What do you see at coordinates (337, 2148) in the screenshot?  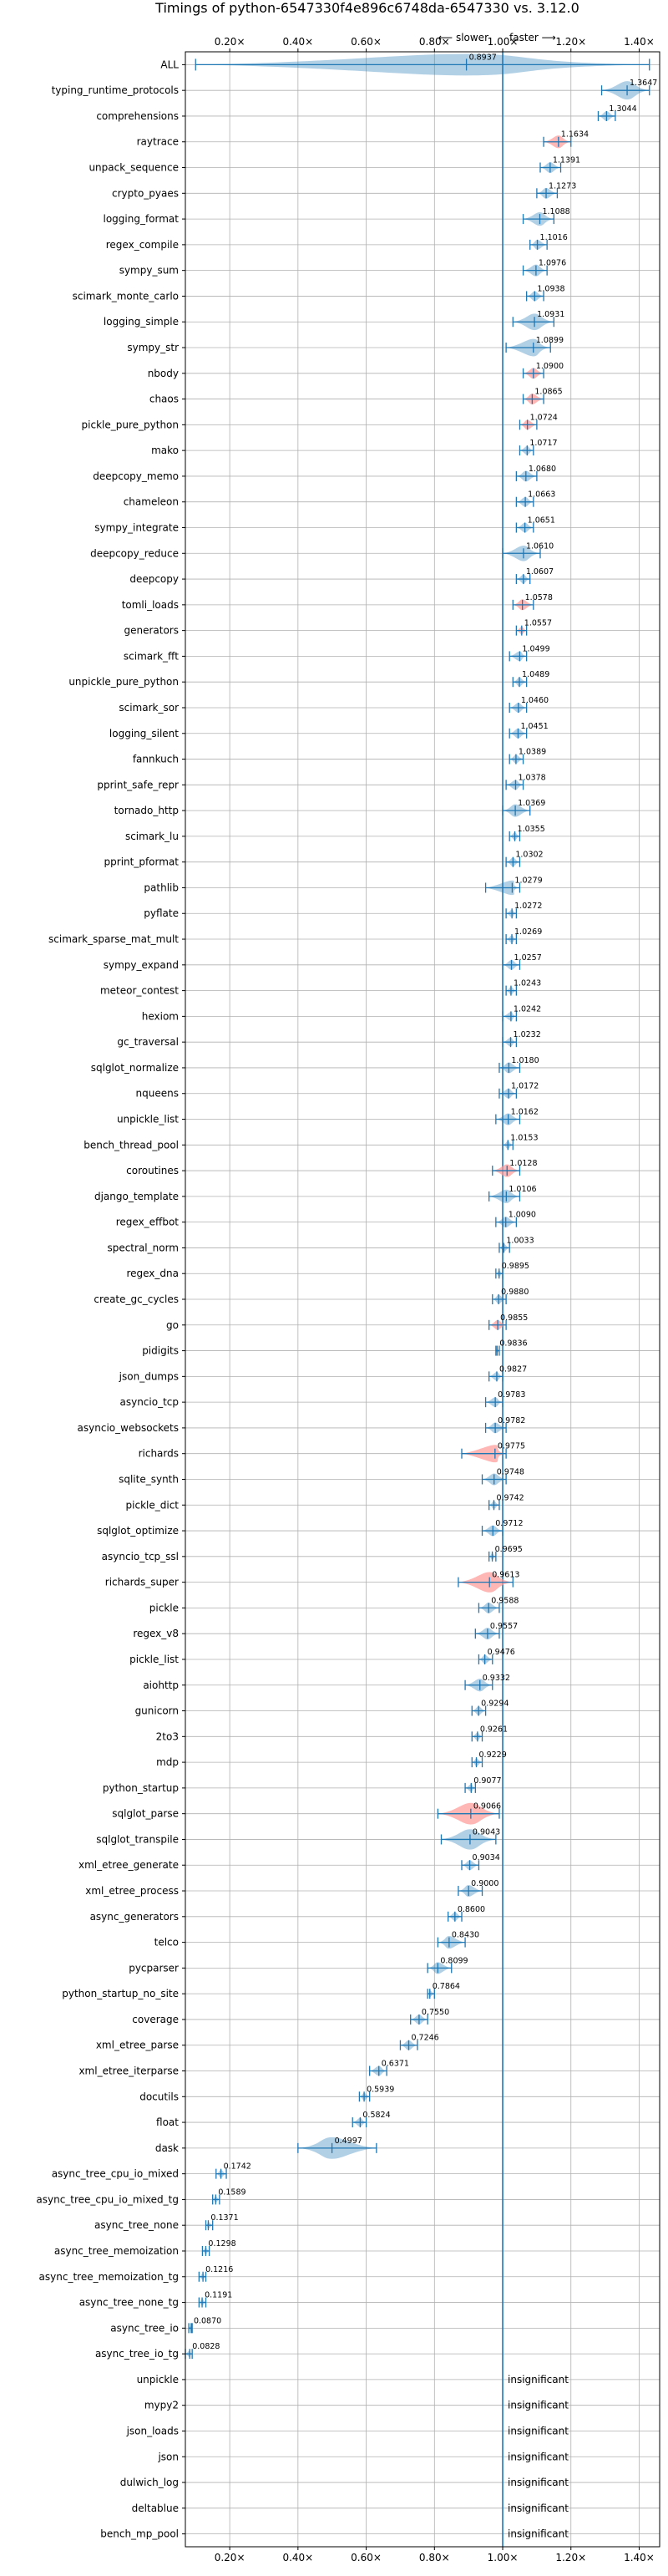 I see `violin-group: 0.4997` at bounding box center [337, 2148].